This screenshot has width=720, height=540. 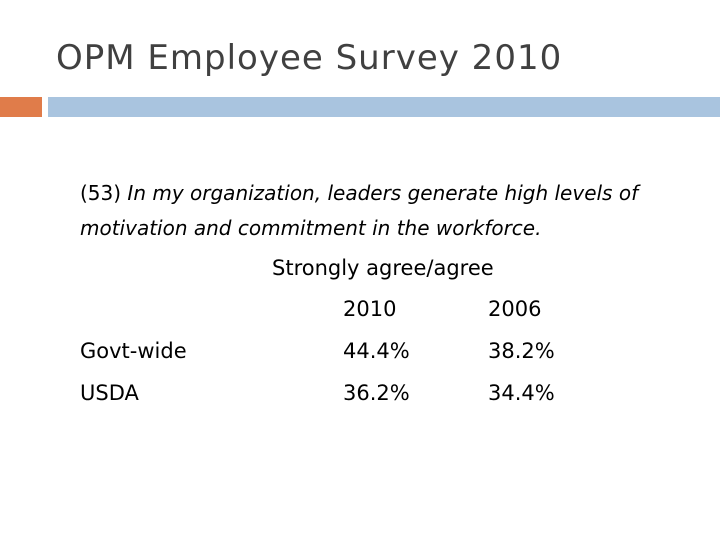 I want to click on usda-2010-value: 36.2%, so click(x=376, y=393).